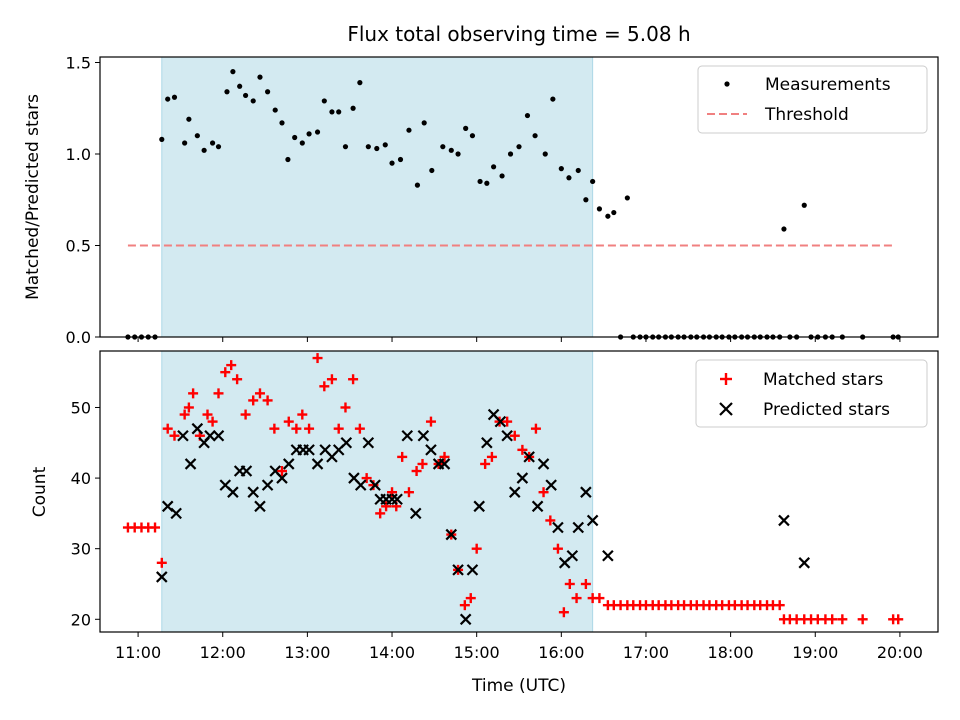 The image size is (960, 720). What do you see at coordinates (78, 62) in the screenshot?
I see `y-tick-label: 1.5` at bounding box center [78, 62].